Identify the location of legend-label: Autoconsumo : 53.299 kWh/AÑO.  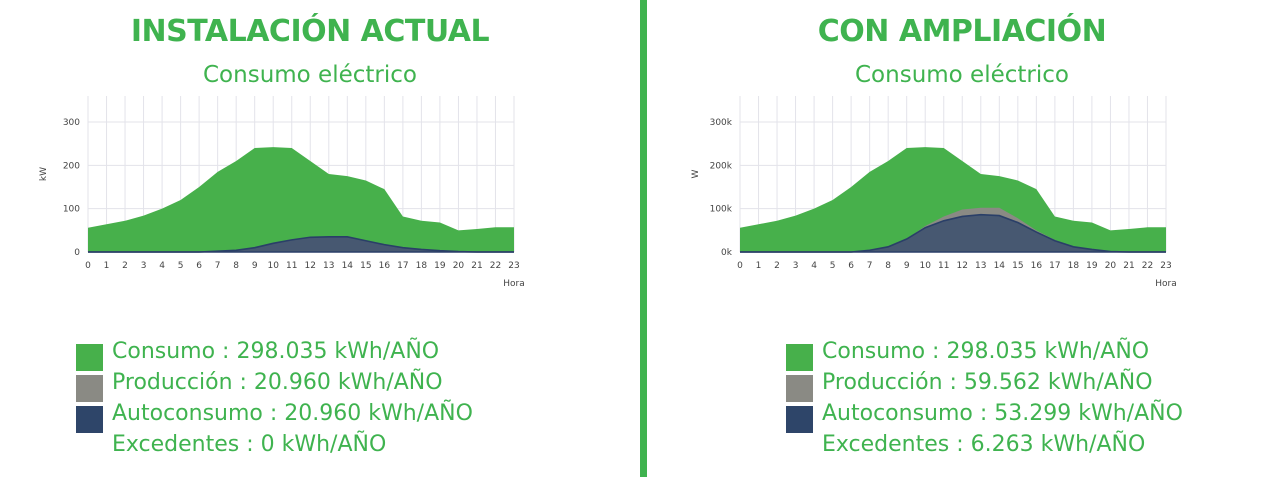
(1002, 413).